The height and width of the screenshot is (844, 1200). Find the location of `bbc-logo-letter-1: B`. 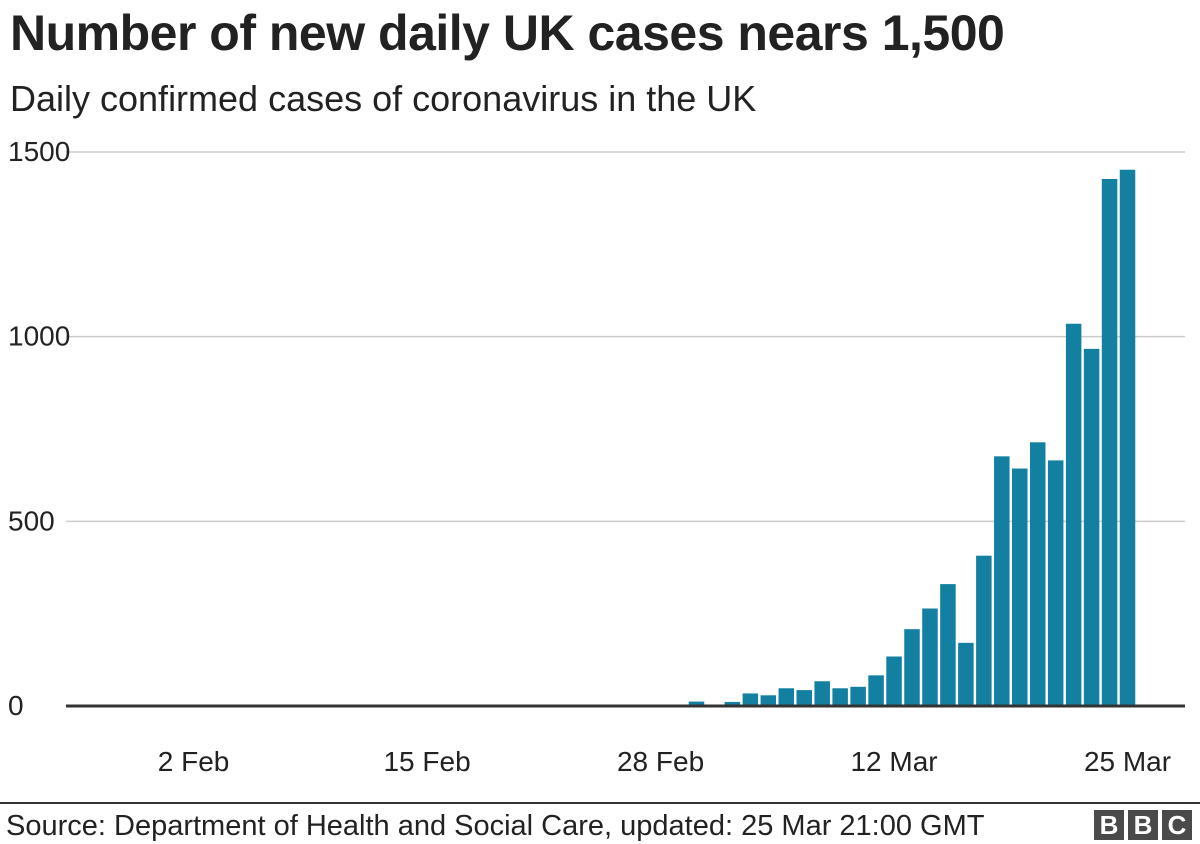

bbc-logo-letter-1: B is located at coordinates (1109, 825).